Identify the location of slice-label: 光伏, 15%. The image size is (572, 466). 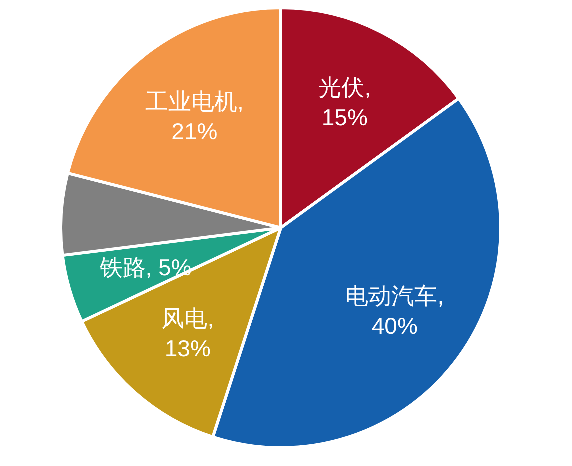
(345, 102).